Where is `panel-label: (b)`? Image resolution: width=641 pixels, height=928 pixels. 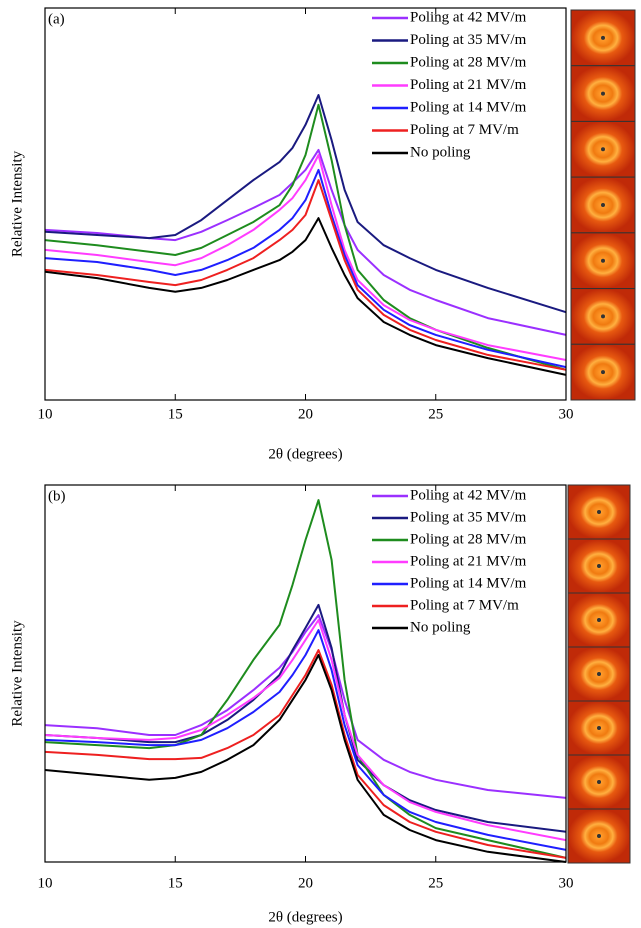 panel-label: (b) is located at coordinates (57, 496).